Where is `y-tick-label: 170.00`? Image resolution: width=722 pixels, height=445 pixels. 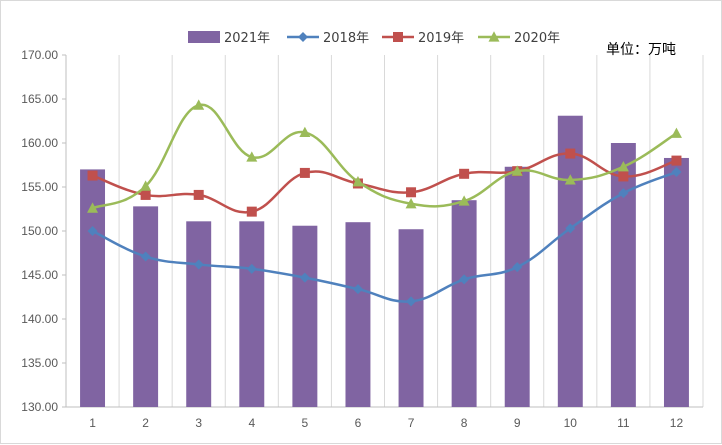 y-tick-label: 170.00 is located at coordinates (39, 55).